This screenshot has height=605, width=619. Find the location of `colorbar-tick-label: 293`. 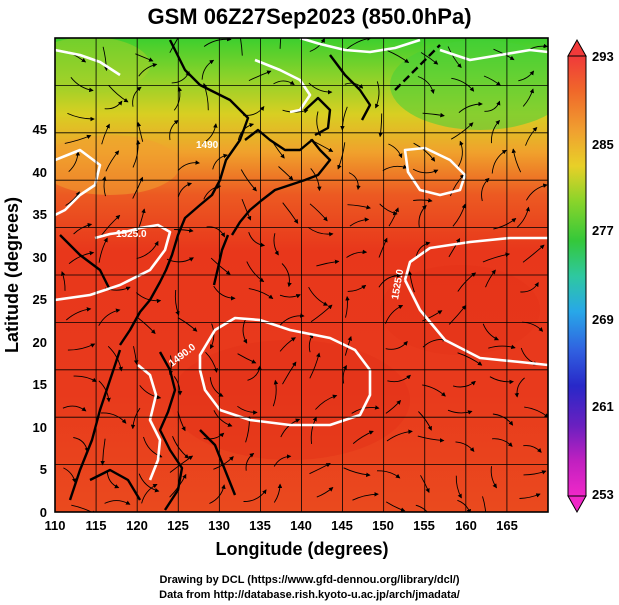

colorbar-tick-label: 293 is located at coordinates (603, 56).